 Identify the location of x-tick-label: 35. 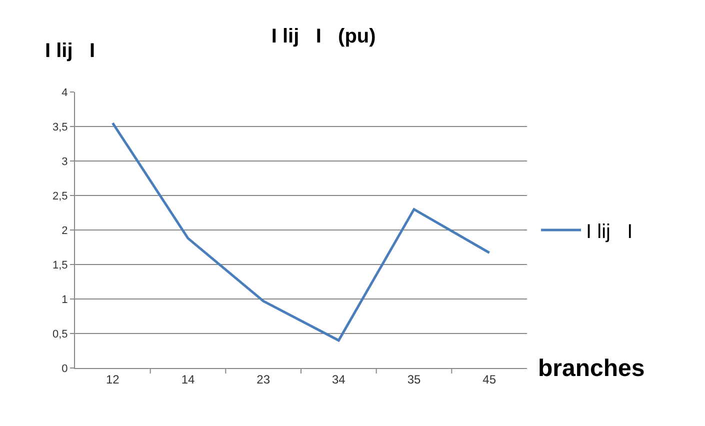
(414, 379).